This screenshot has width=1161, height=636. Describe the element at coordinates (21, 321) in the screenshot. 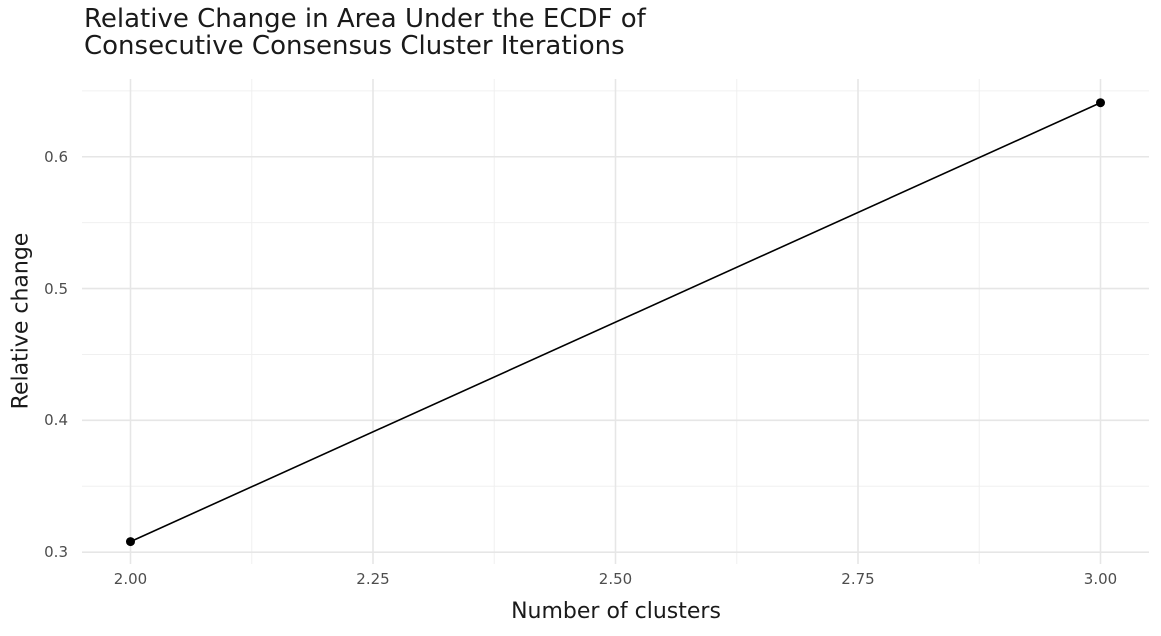

I see `y-axis-title: Relative change` at that location.